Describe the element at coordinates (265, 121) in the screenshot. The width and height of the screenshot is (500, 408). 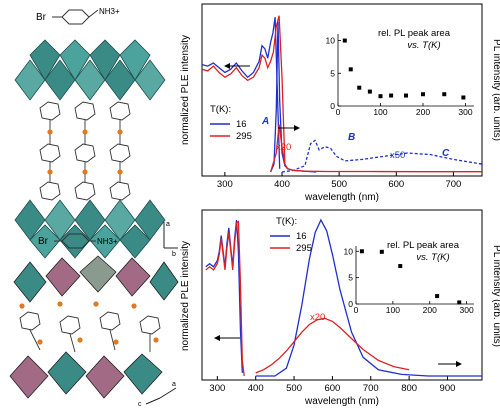
I see `annotation-peak-a: A` at that location.